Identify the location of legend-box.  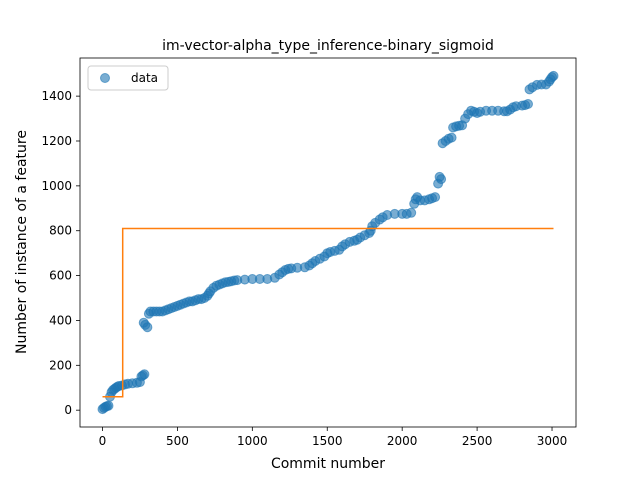
(128, 78).